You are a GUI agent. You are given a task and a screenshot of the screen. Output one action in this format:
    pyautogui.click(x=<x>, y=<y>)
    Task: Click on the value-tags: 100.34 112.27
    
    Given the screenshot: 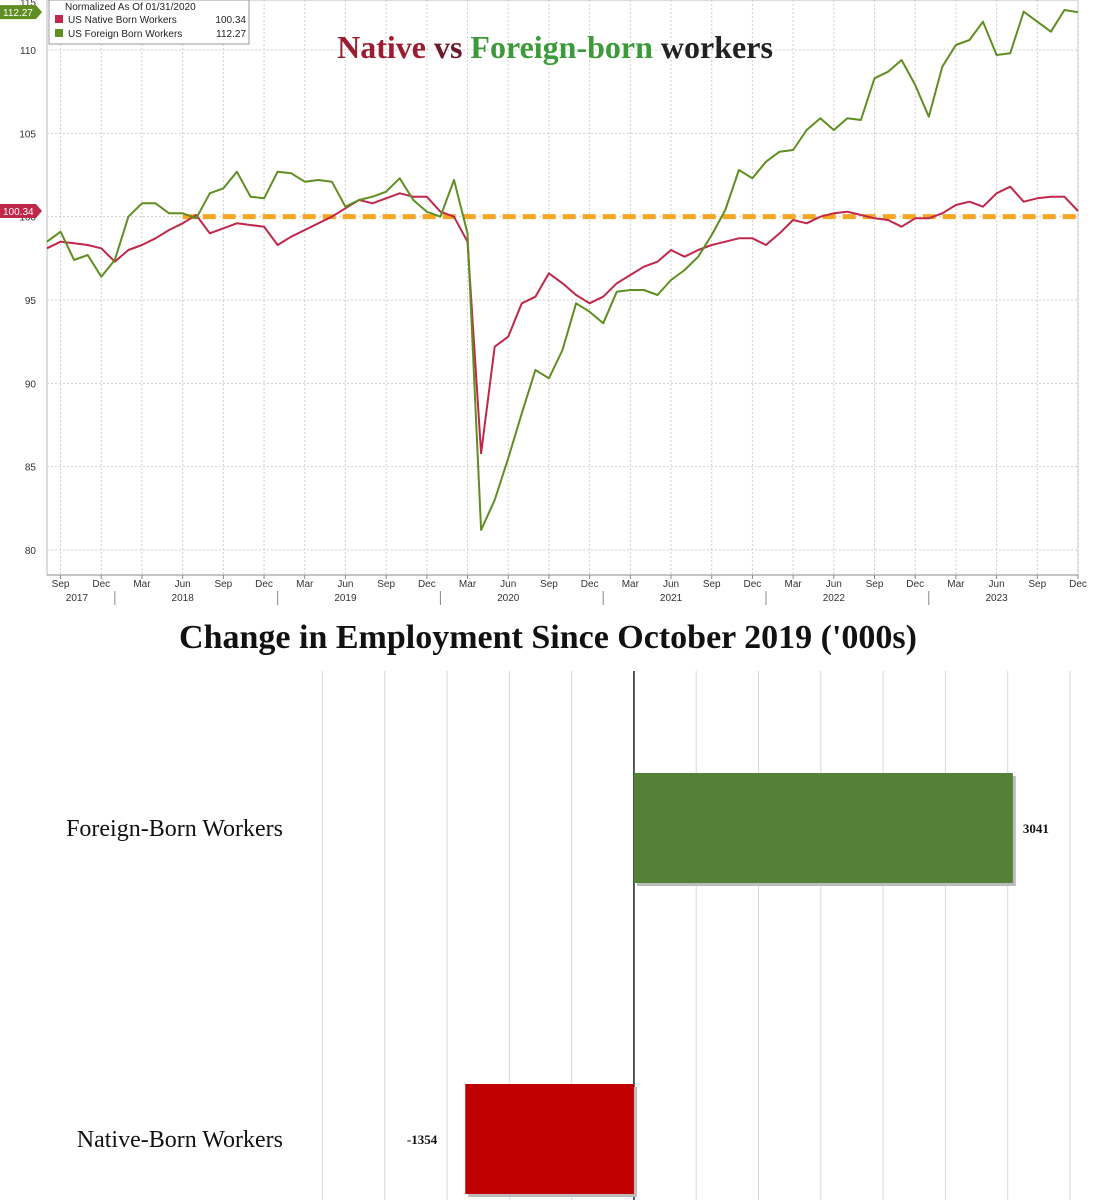 What is the action you would take?
    pyautogui.click(x=21, y=111)
    